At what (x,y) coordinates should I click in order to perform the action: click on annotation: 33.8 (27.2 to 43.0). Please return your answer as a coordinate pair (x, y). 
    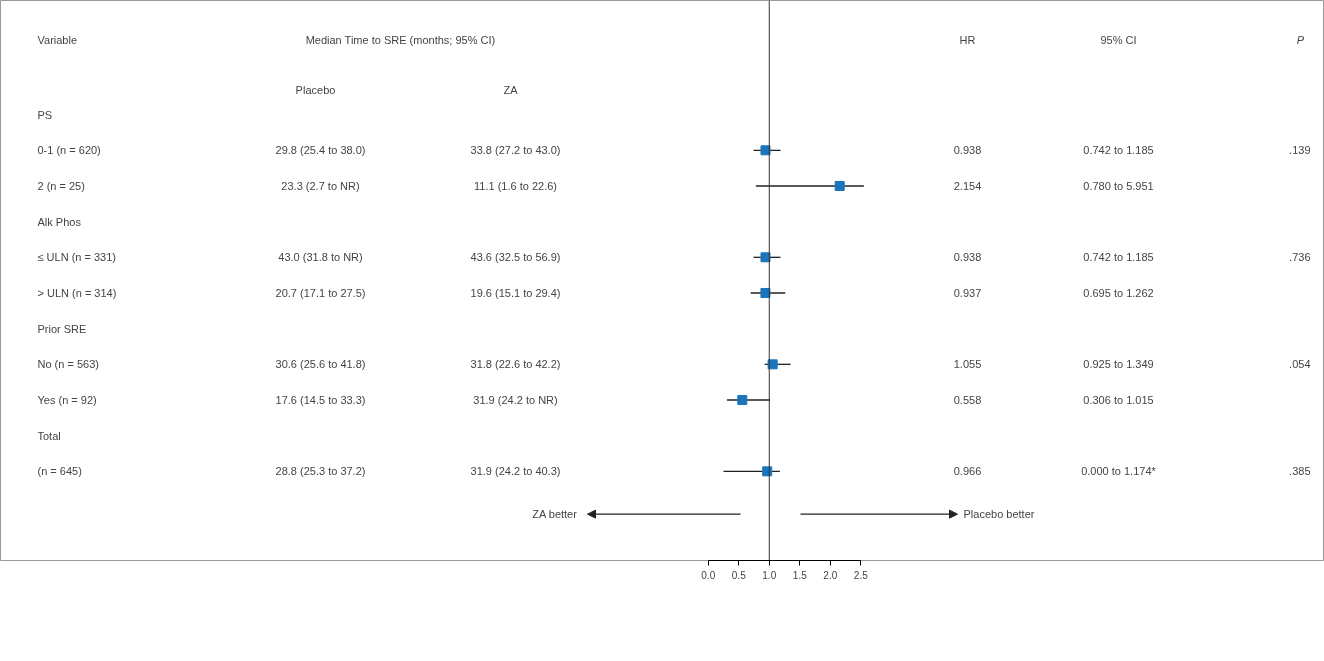
    Looking at the image, I should click on (515, 150).